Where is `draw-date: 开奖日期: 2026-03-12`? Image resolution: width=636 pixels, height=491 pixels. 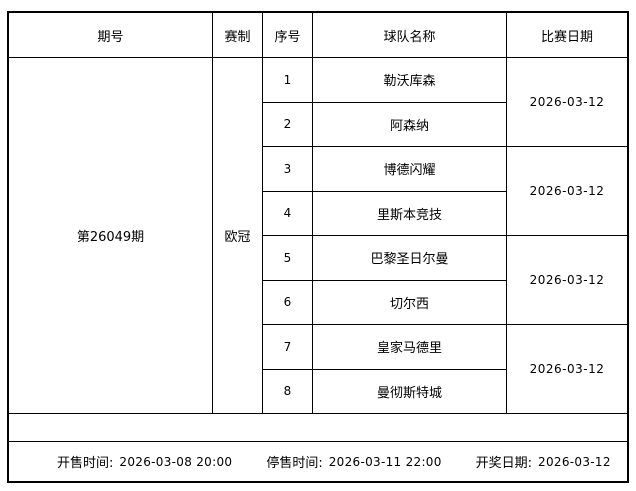
draw-date: 开奖日期: 2026-03-12 is located at coordinates (543, 462).